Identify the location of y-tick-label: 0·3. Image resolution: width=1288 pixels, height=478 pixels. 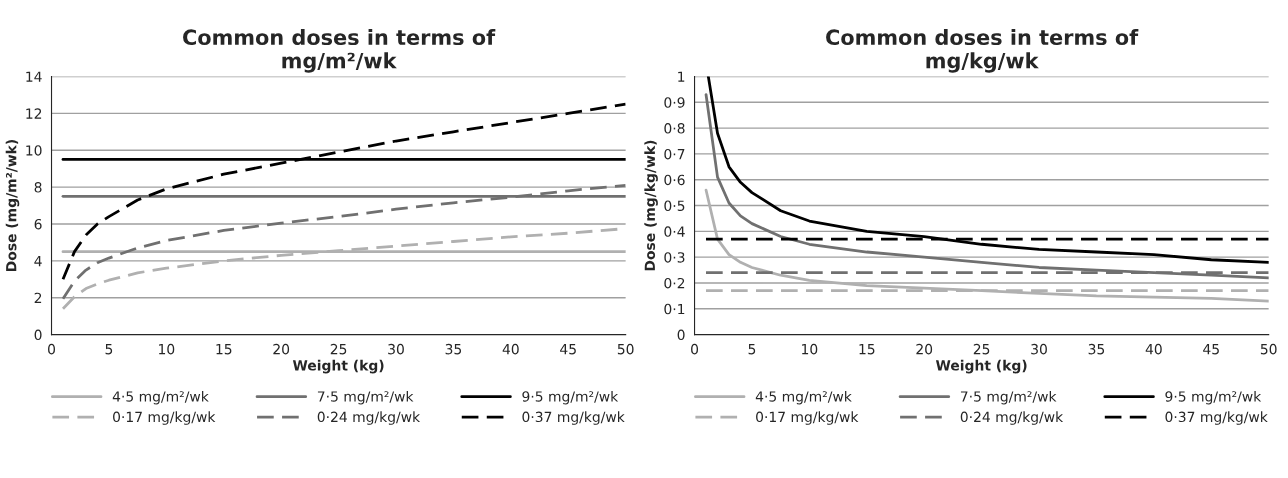
(674, 257).